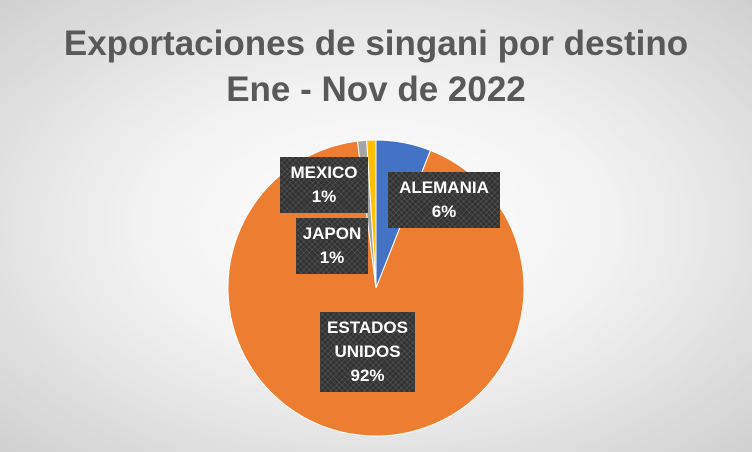 The image size is (752, 452). Describe the element at coordinates (367, 339) in the screenshot. I see `label-category: ESTADOS UNIDOS` at that location.